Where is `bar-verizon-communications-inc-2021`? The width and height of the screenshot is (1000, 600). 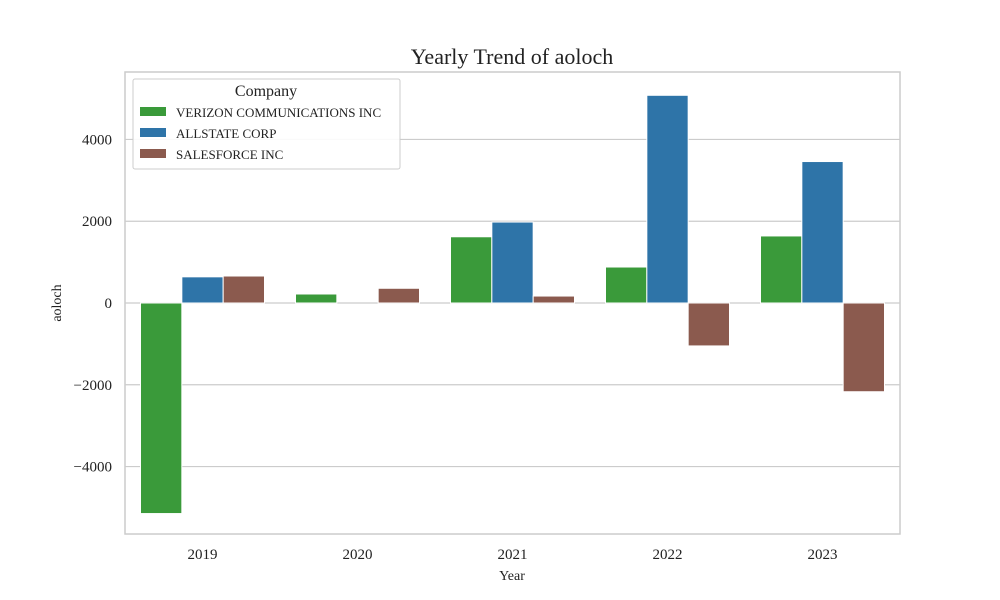
bar-verizon-communications-inc-2021 is located at coordinates (471, 270).